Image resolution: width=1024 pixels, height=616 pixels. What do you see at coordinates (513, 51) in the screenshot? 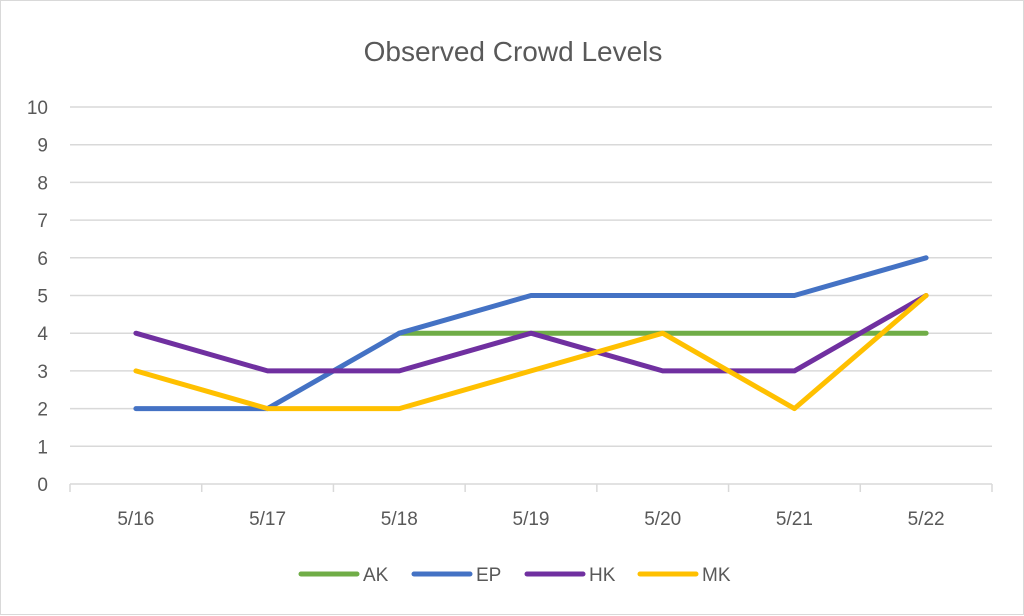
I see `chart-title: Observed Crowd Levels` at bounding box center [513, 51].